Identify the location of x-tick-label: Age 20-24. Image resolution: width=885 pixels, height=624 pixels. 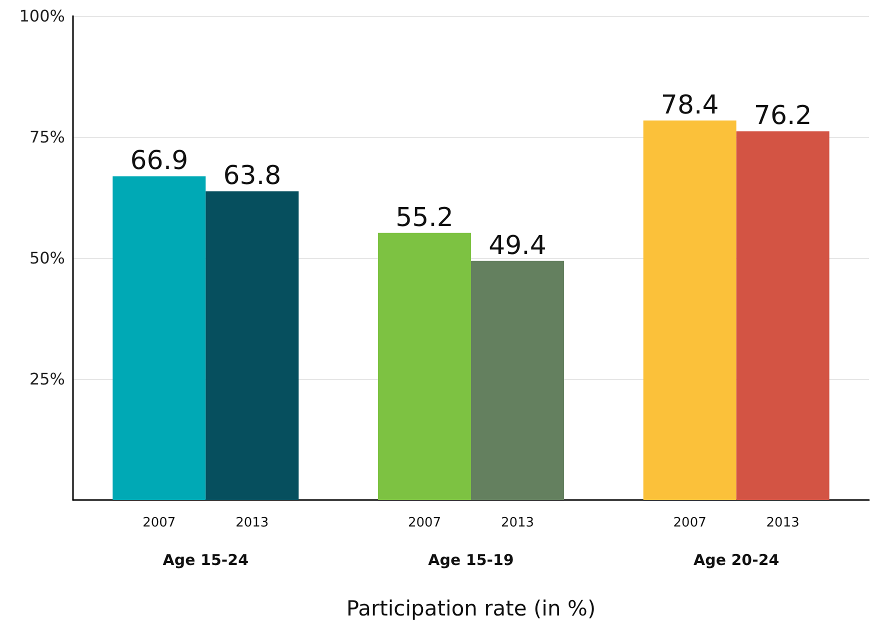
(736, 560).